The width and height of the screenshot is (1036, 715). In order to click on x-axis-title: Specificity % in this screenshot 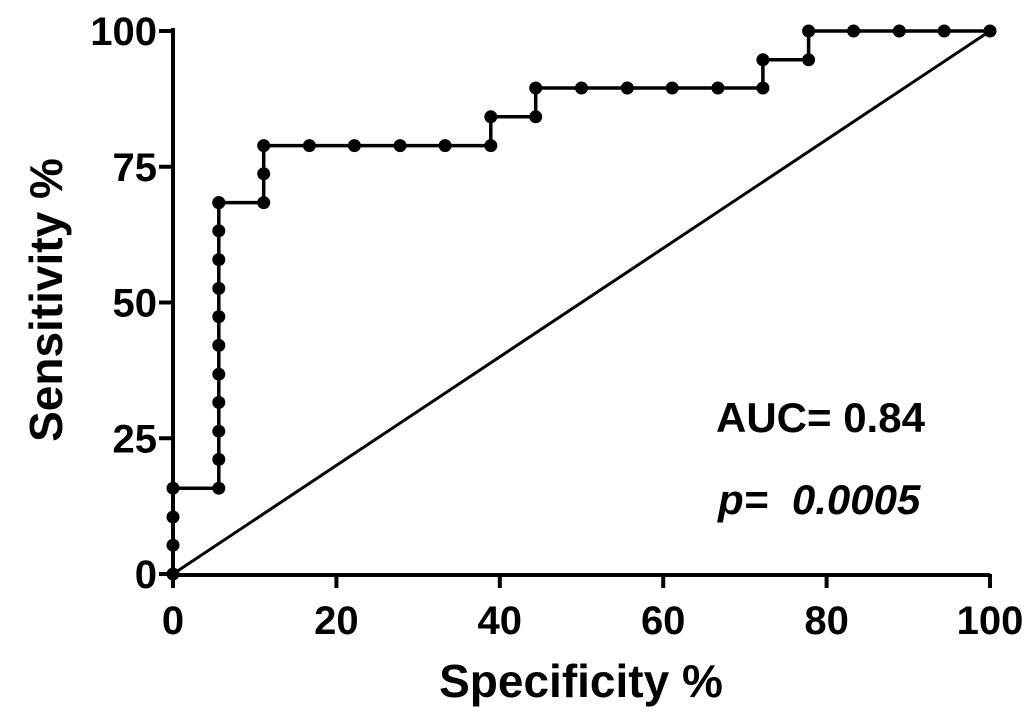, I will do `click(581, 681)`.